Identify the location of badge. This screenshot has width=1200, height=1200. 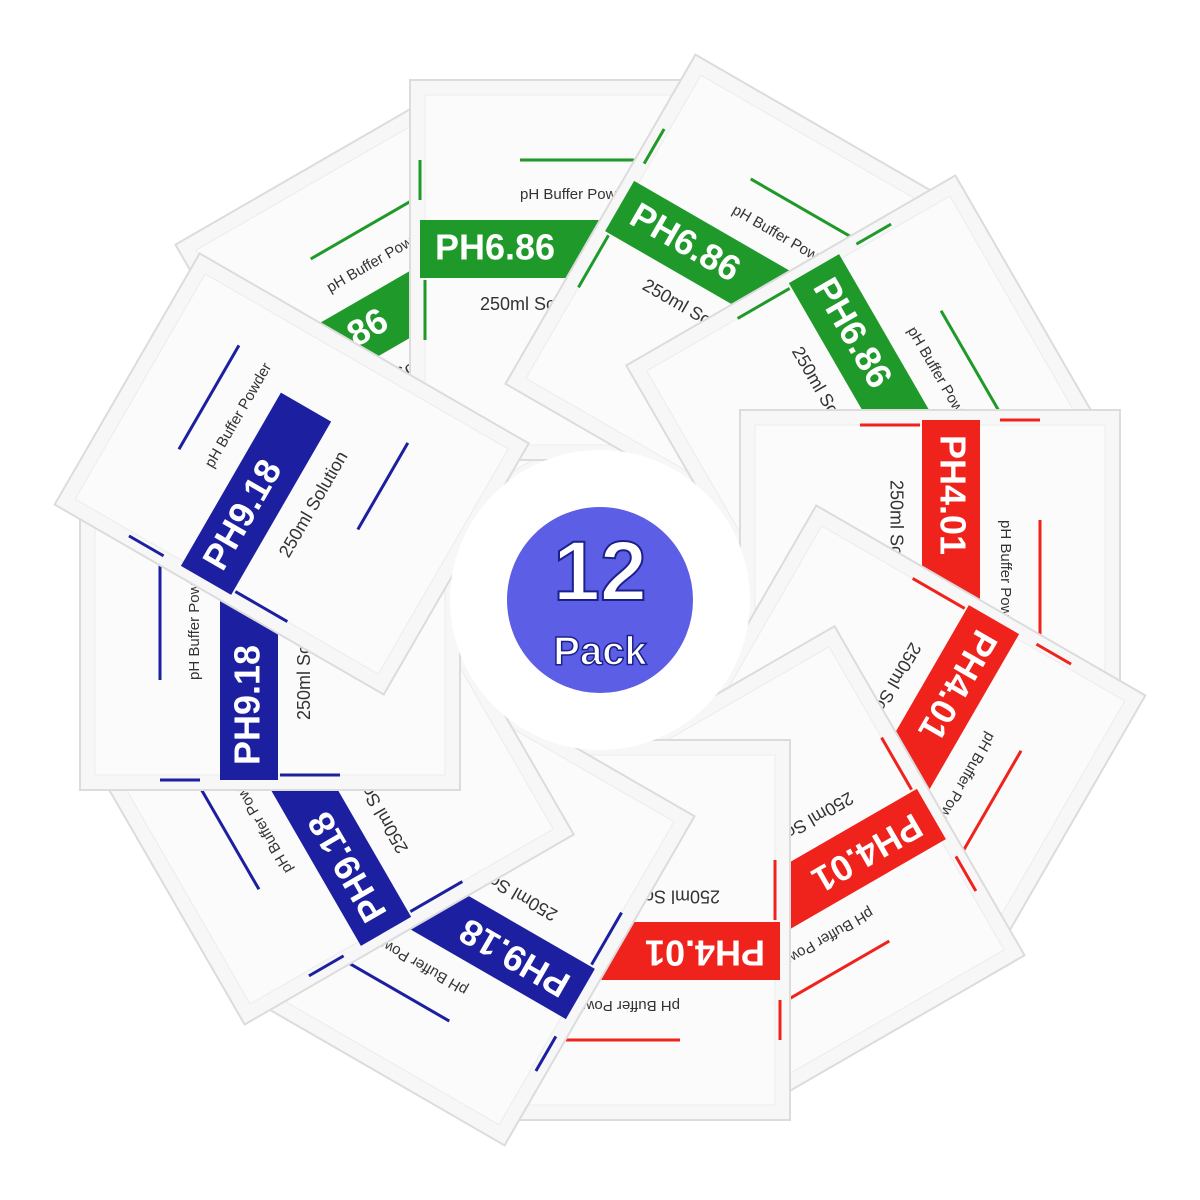
(600, 600).